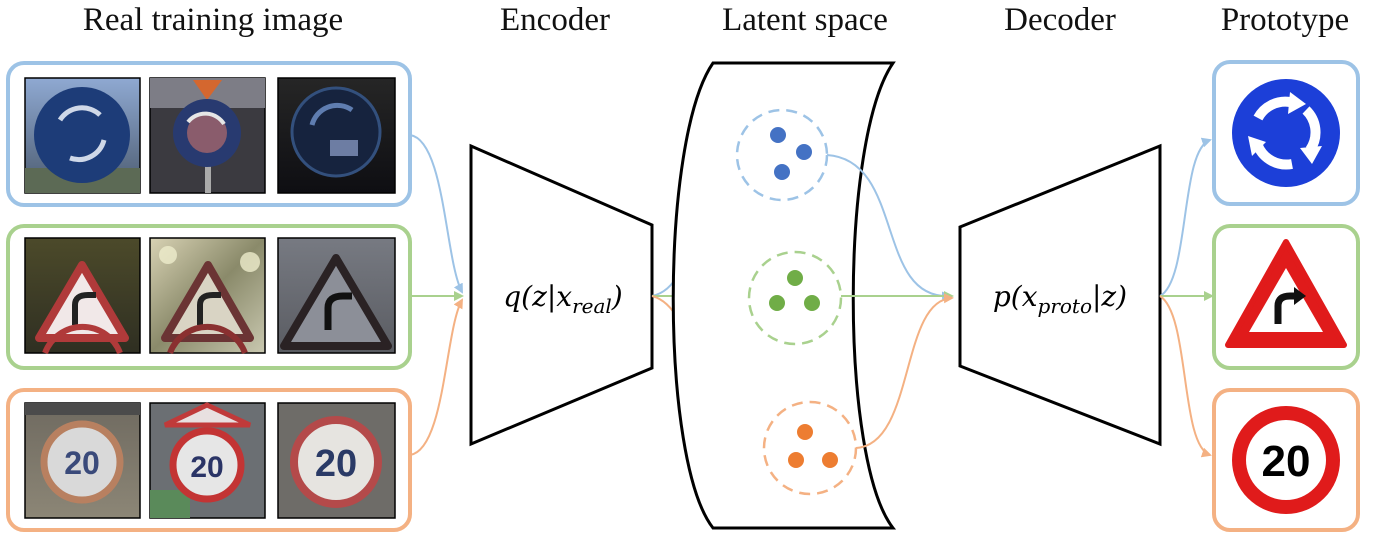 This screenshot has height=541, width=1377. Describe the element at coordinates (436, 377) in the screenshot. I see `arrow-speed-to-encoder` at that location.